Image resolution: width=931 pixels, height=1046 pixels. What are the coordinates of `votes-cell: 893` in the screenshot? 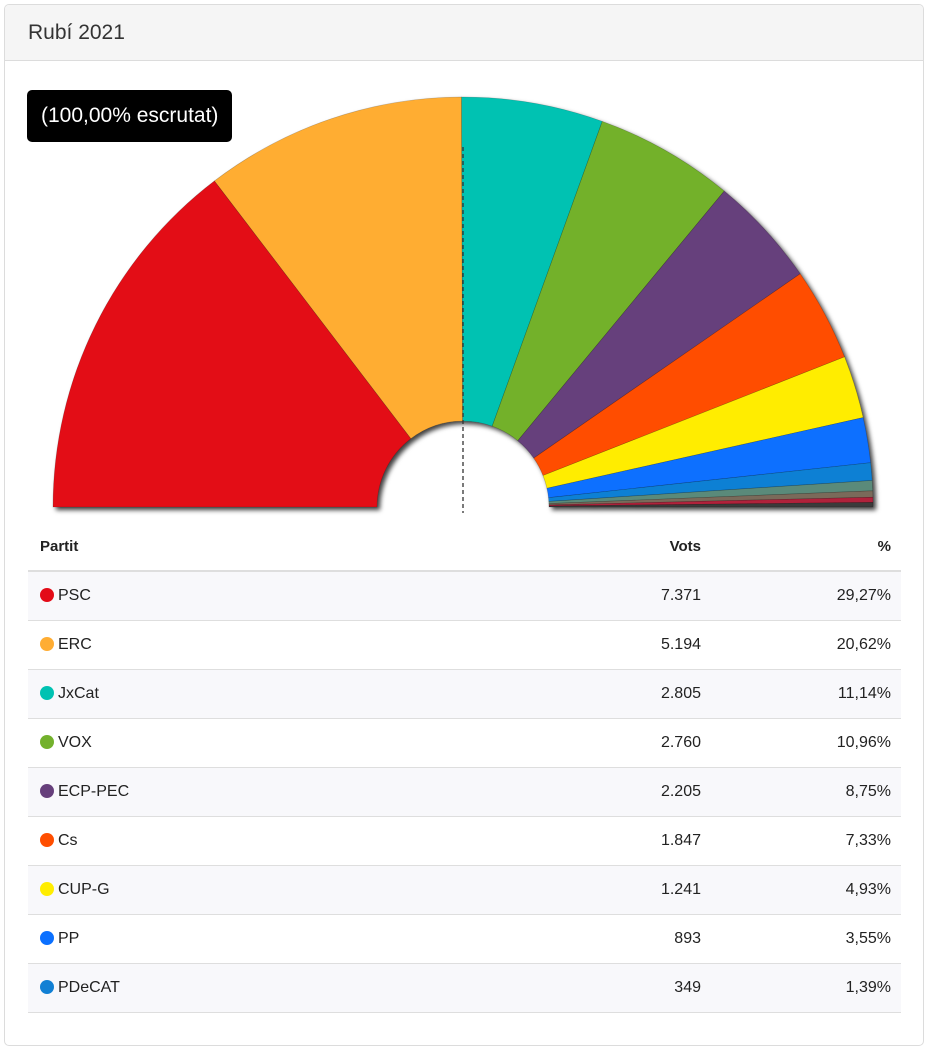 It's located at (611, 939).